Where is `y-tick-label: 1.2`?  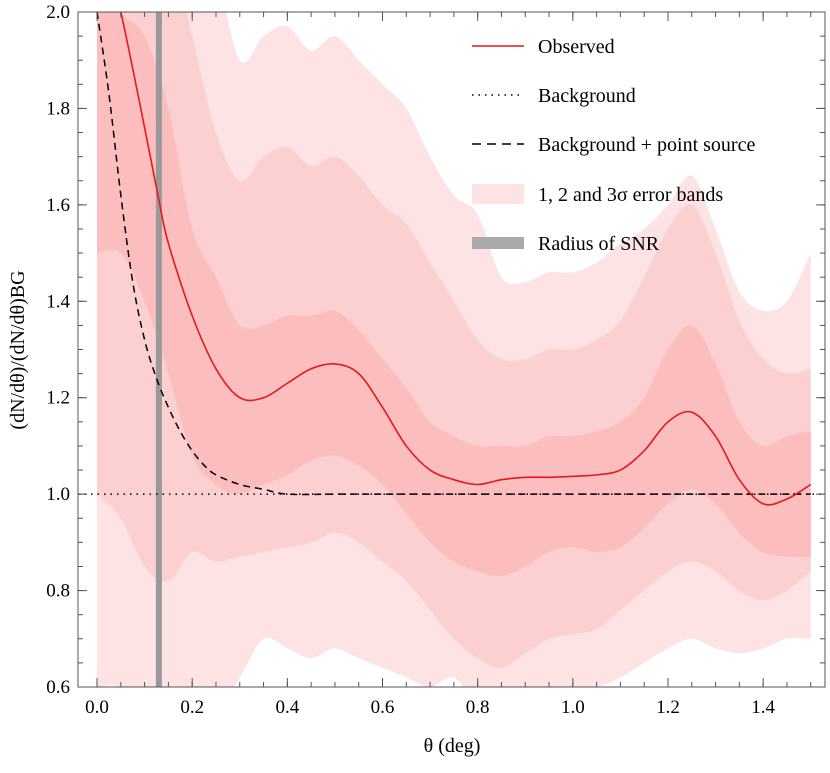 y-tick-label: 1.2 is located at coordinates (58, 398).